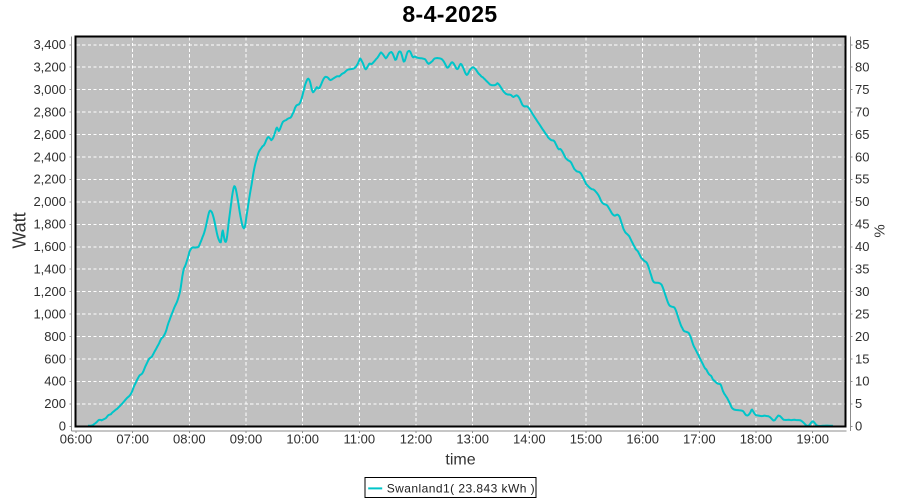 Image resolution: width=900 pixels, height=500 pixels. Describe the element at coordinates (49, 224) in the screenshot. I see `svg-text: 1,800` at that location.